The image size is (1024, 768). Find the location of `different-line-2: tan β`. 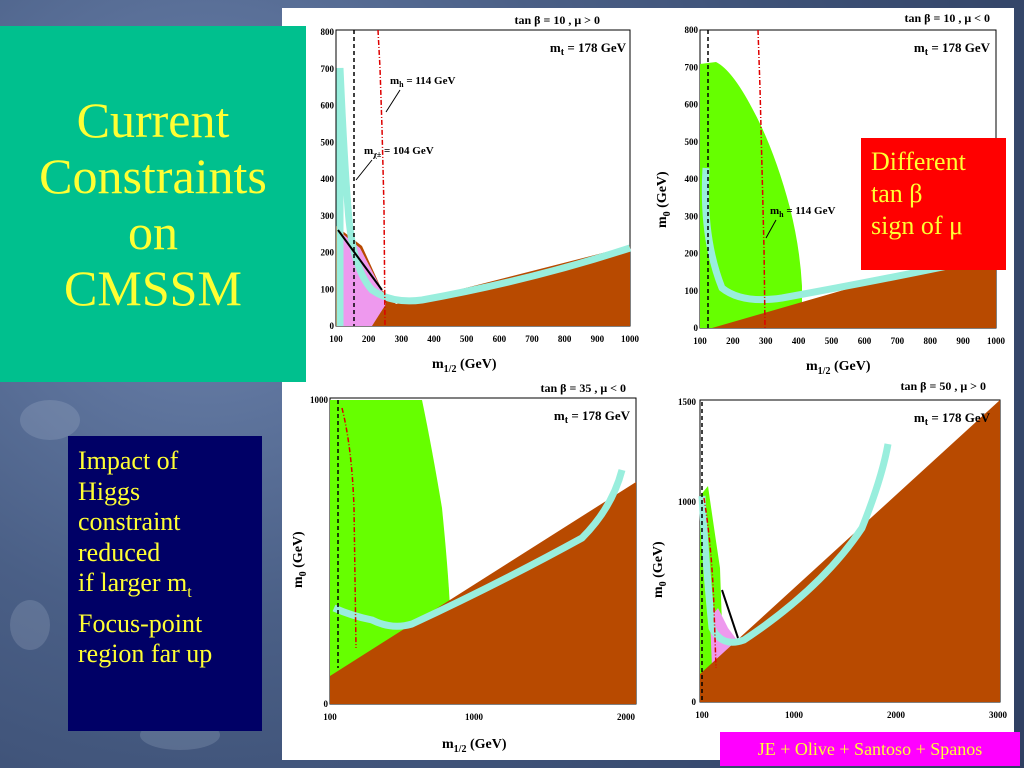

different-line-2: tan β is located at coordinates (897, 193).